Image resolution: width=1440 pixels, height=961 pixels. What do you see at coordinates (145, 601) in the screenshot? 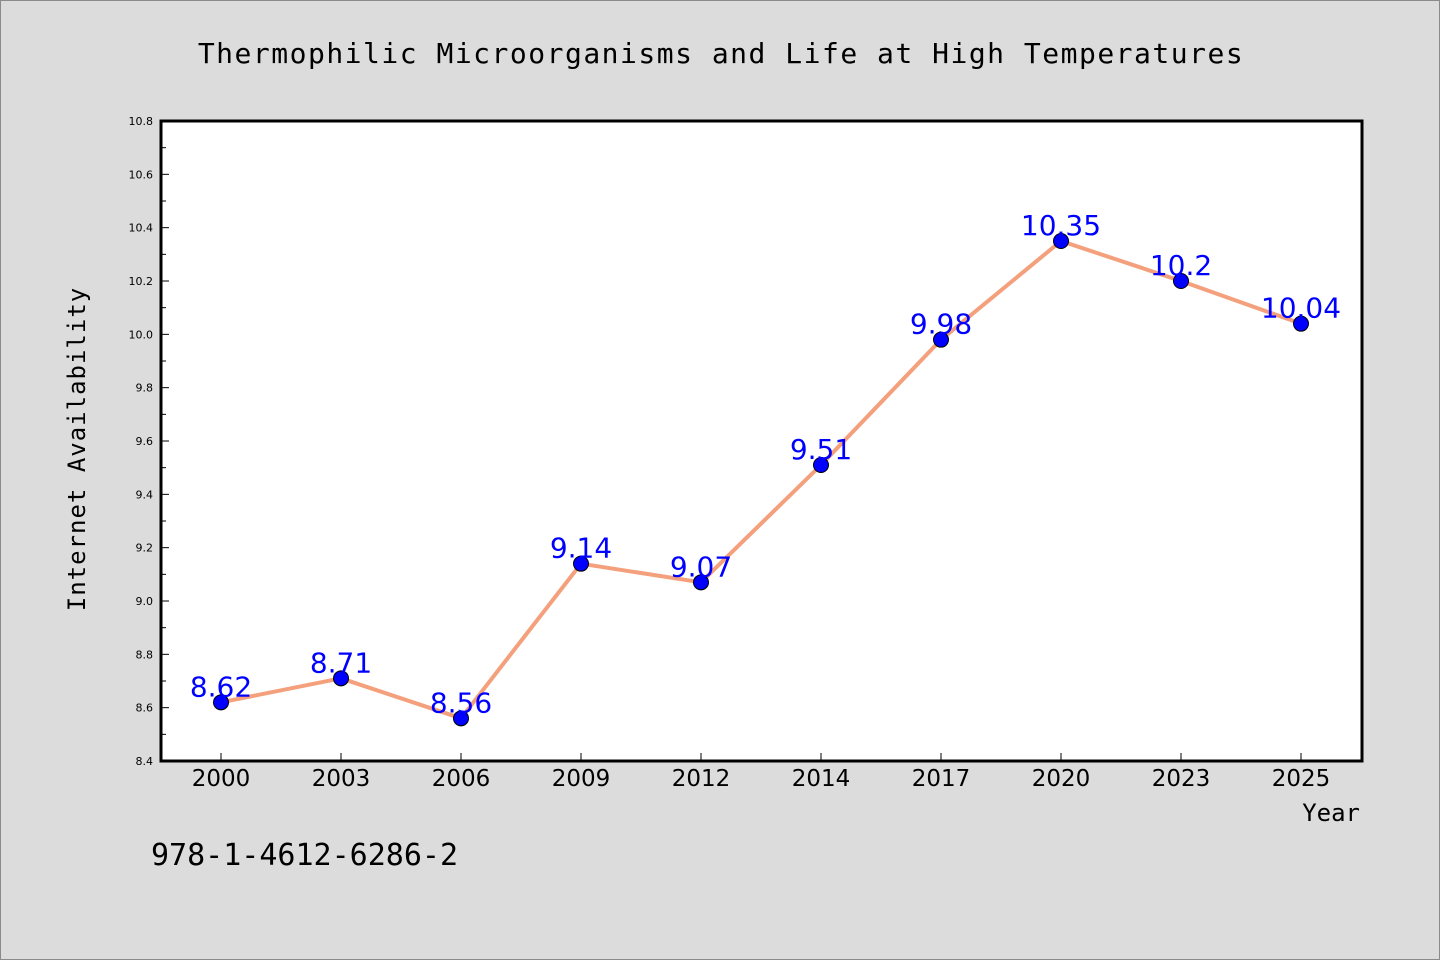
I see `y-tick-label: 9.0` at bounding box center [145, 601].